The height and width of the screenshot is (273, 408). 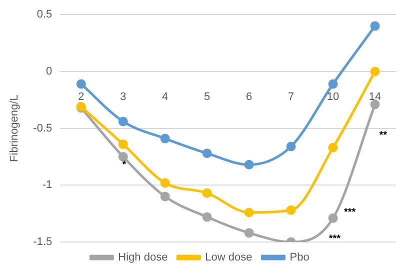 What do you see at coordinates (333, 97) in the screenshot?
I see `x-tick-label: 10` at bounding box center [333, 97].